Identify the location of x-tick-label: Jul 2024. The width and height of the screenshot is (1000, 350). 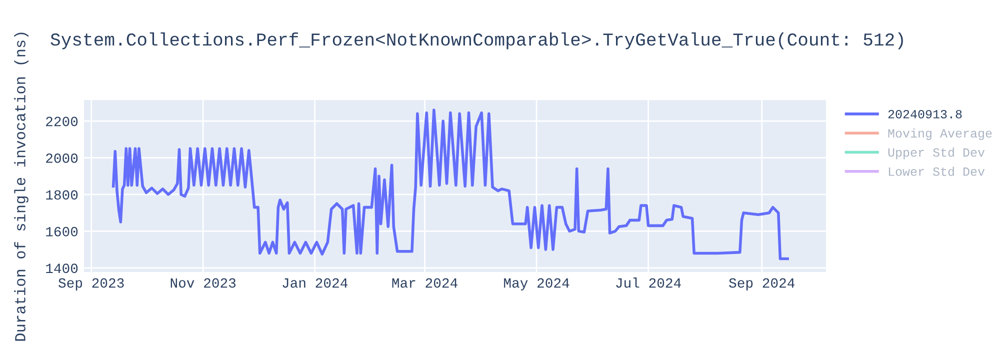
(648, 283).